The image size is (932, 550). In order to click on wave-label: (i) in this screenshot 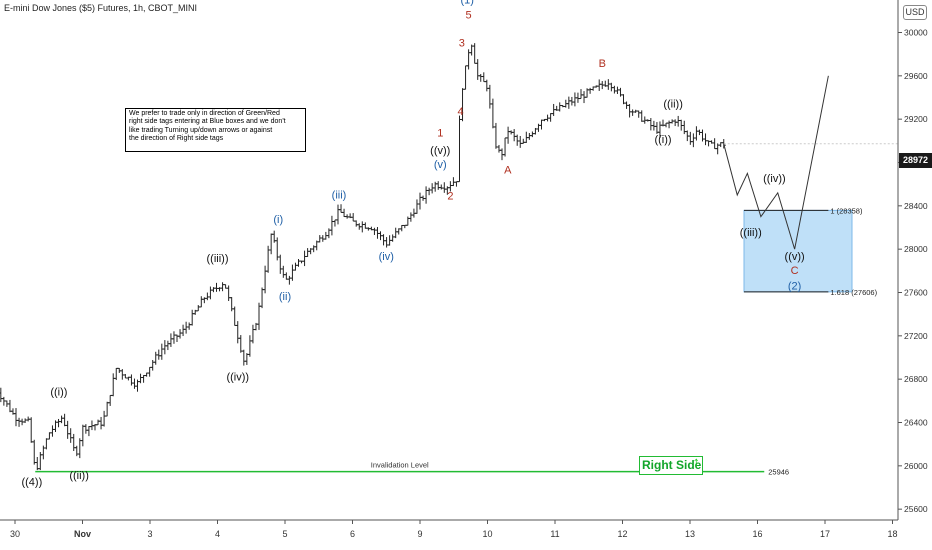, I will do `click(278, 220)`.